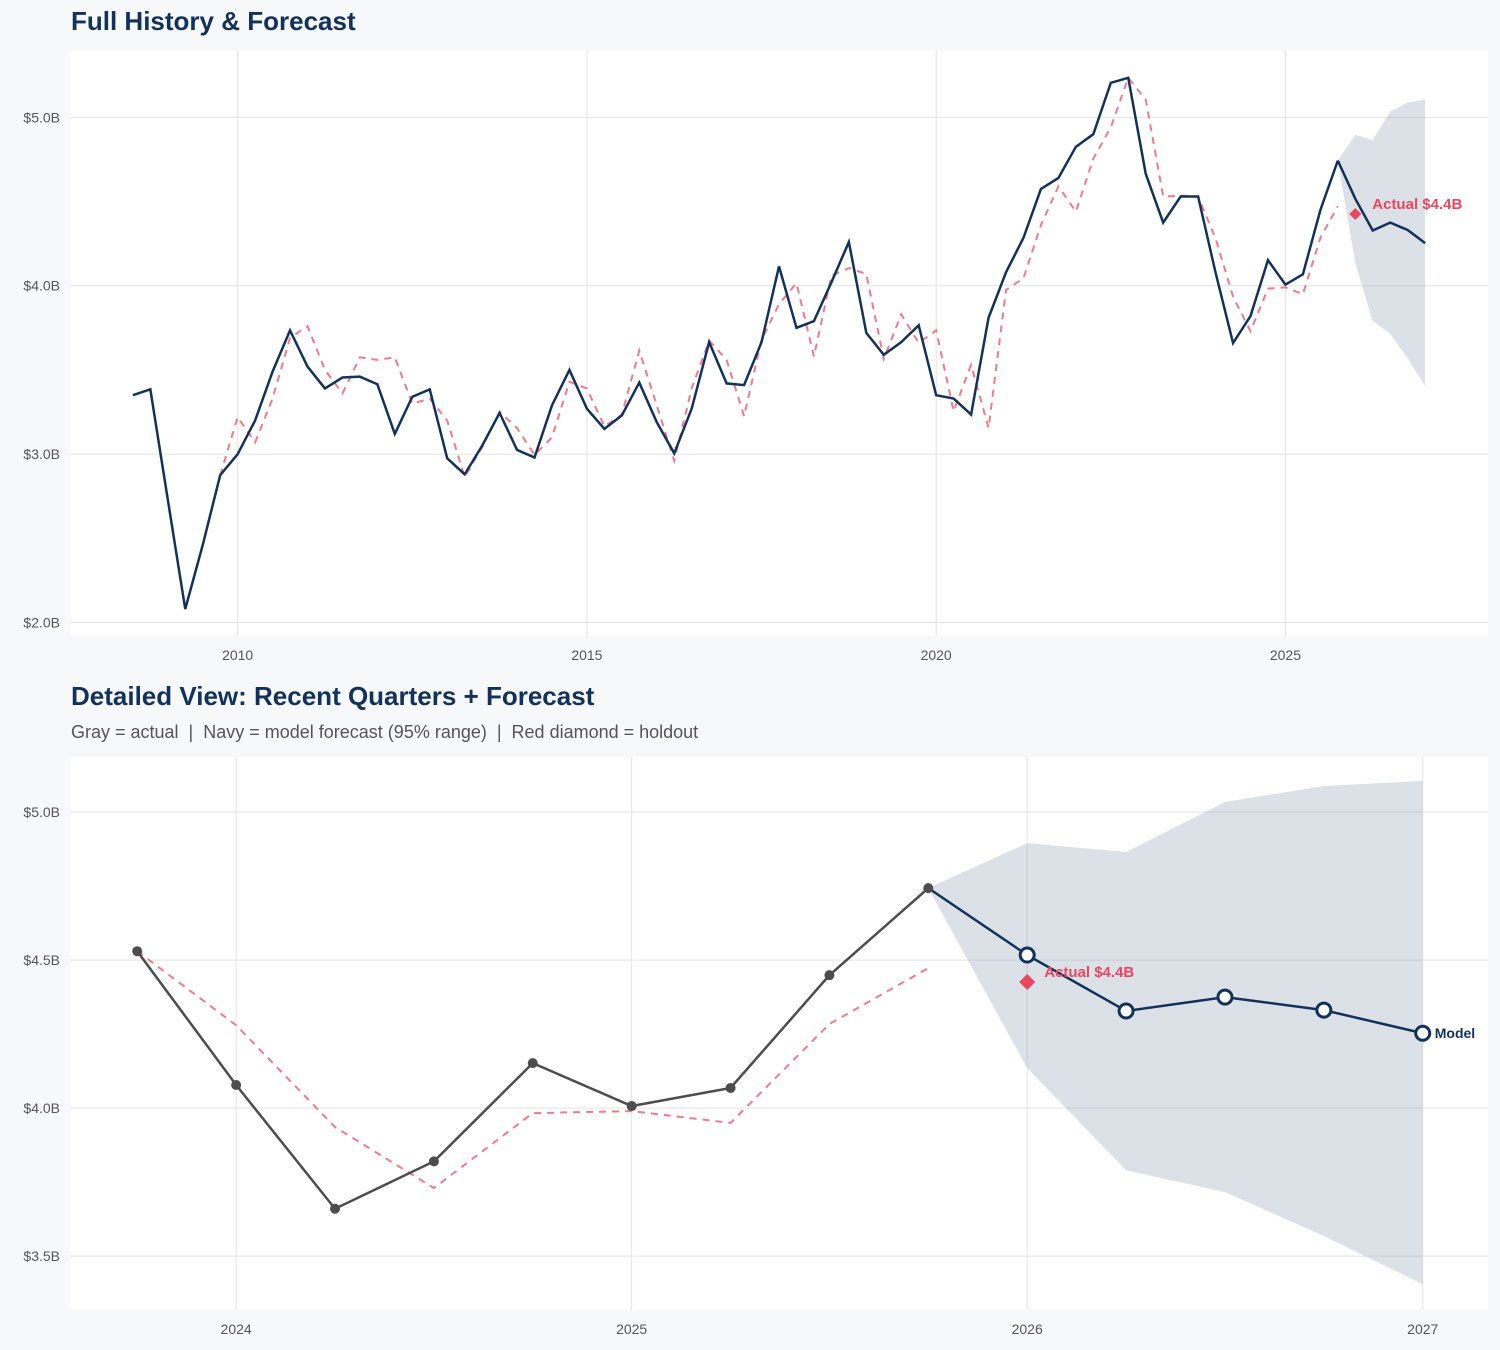  Describe the element at coordinates (41, 1256) in the screenshot. I see `y-tick-label: $3.5B` at that location.